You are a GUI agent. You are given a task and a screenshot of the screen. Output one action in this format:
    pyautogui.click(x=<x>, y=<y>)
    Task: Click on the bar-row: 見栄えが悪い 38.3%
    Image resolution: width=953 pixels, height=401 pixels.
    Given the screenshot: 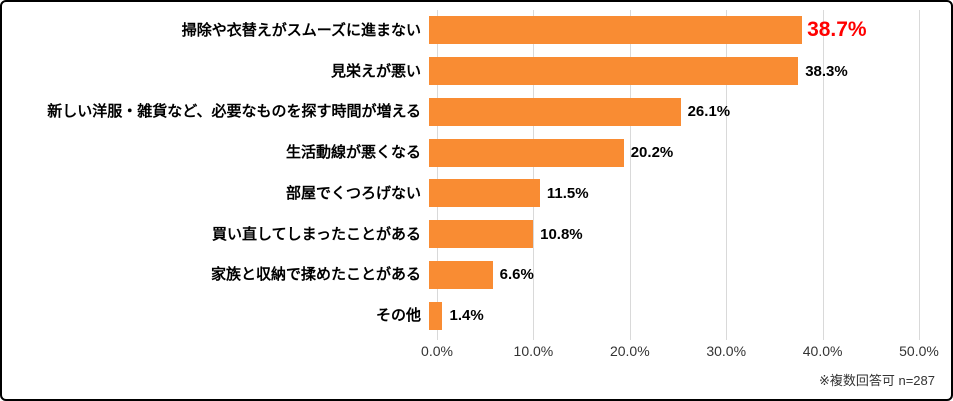 What is the action you would take?
    pyautogui.click(x=476, y=71)
    